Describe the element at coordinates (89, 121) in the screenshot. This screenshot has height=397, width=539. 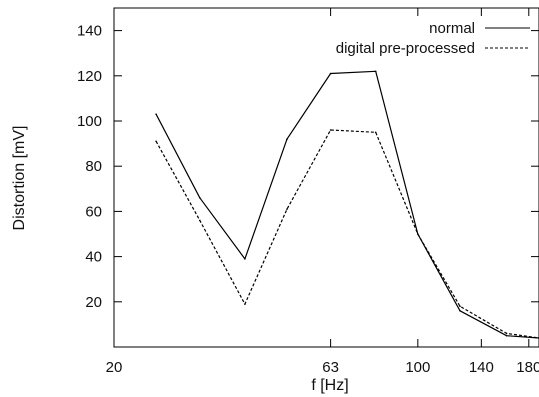
I see `y-tick-label-100: 100` at that location.